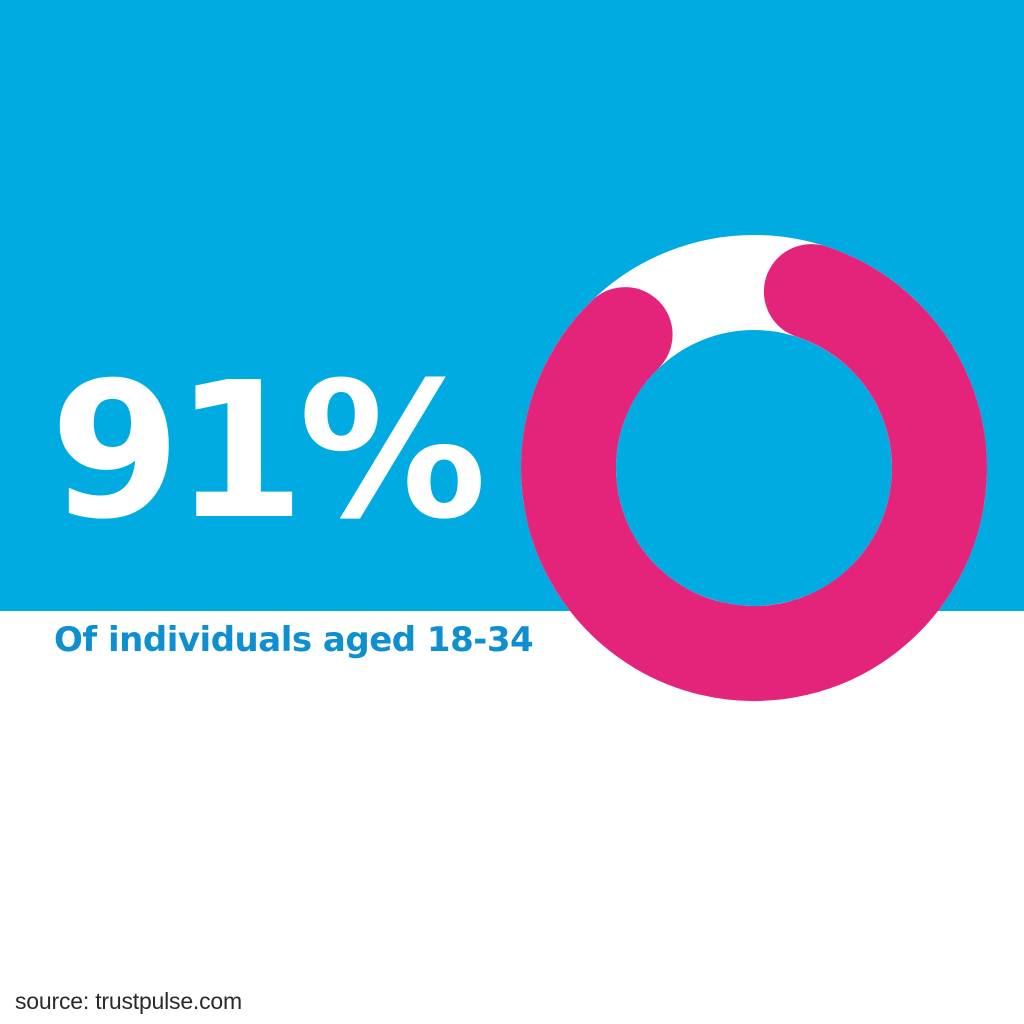  What do you see at coordinates (294, 640) in the screenshot?
I see `stat-label: Of individuals aged 18-34` at bounding box center [294, 640].